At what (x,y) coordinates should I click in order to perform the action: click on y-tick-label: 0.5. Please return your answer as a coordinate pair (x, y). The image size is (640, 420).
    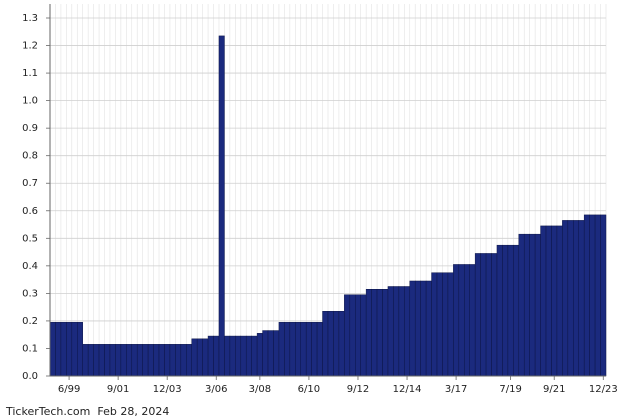
    Looking at the image, I should click on (30, 238).